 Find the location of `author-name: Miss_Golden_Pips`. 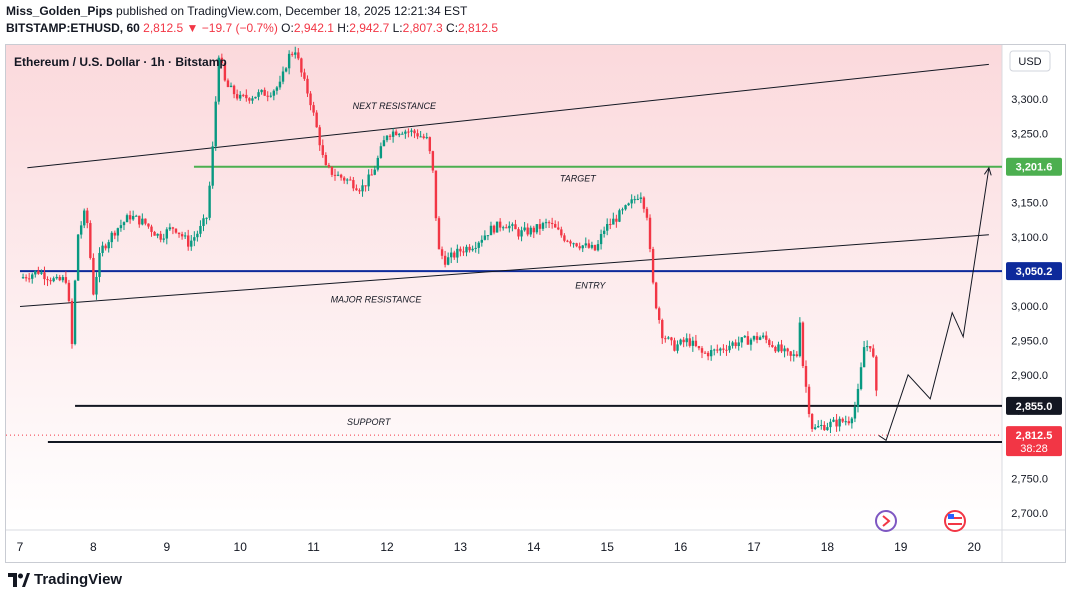

author-name: Miss_Golden_Pips is located at coordinates (59, 11).